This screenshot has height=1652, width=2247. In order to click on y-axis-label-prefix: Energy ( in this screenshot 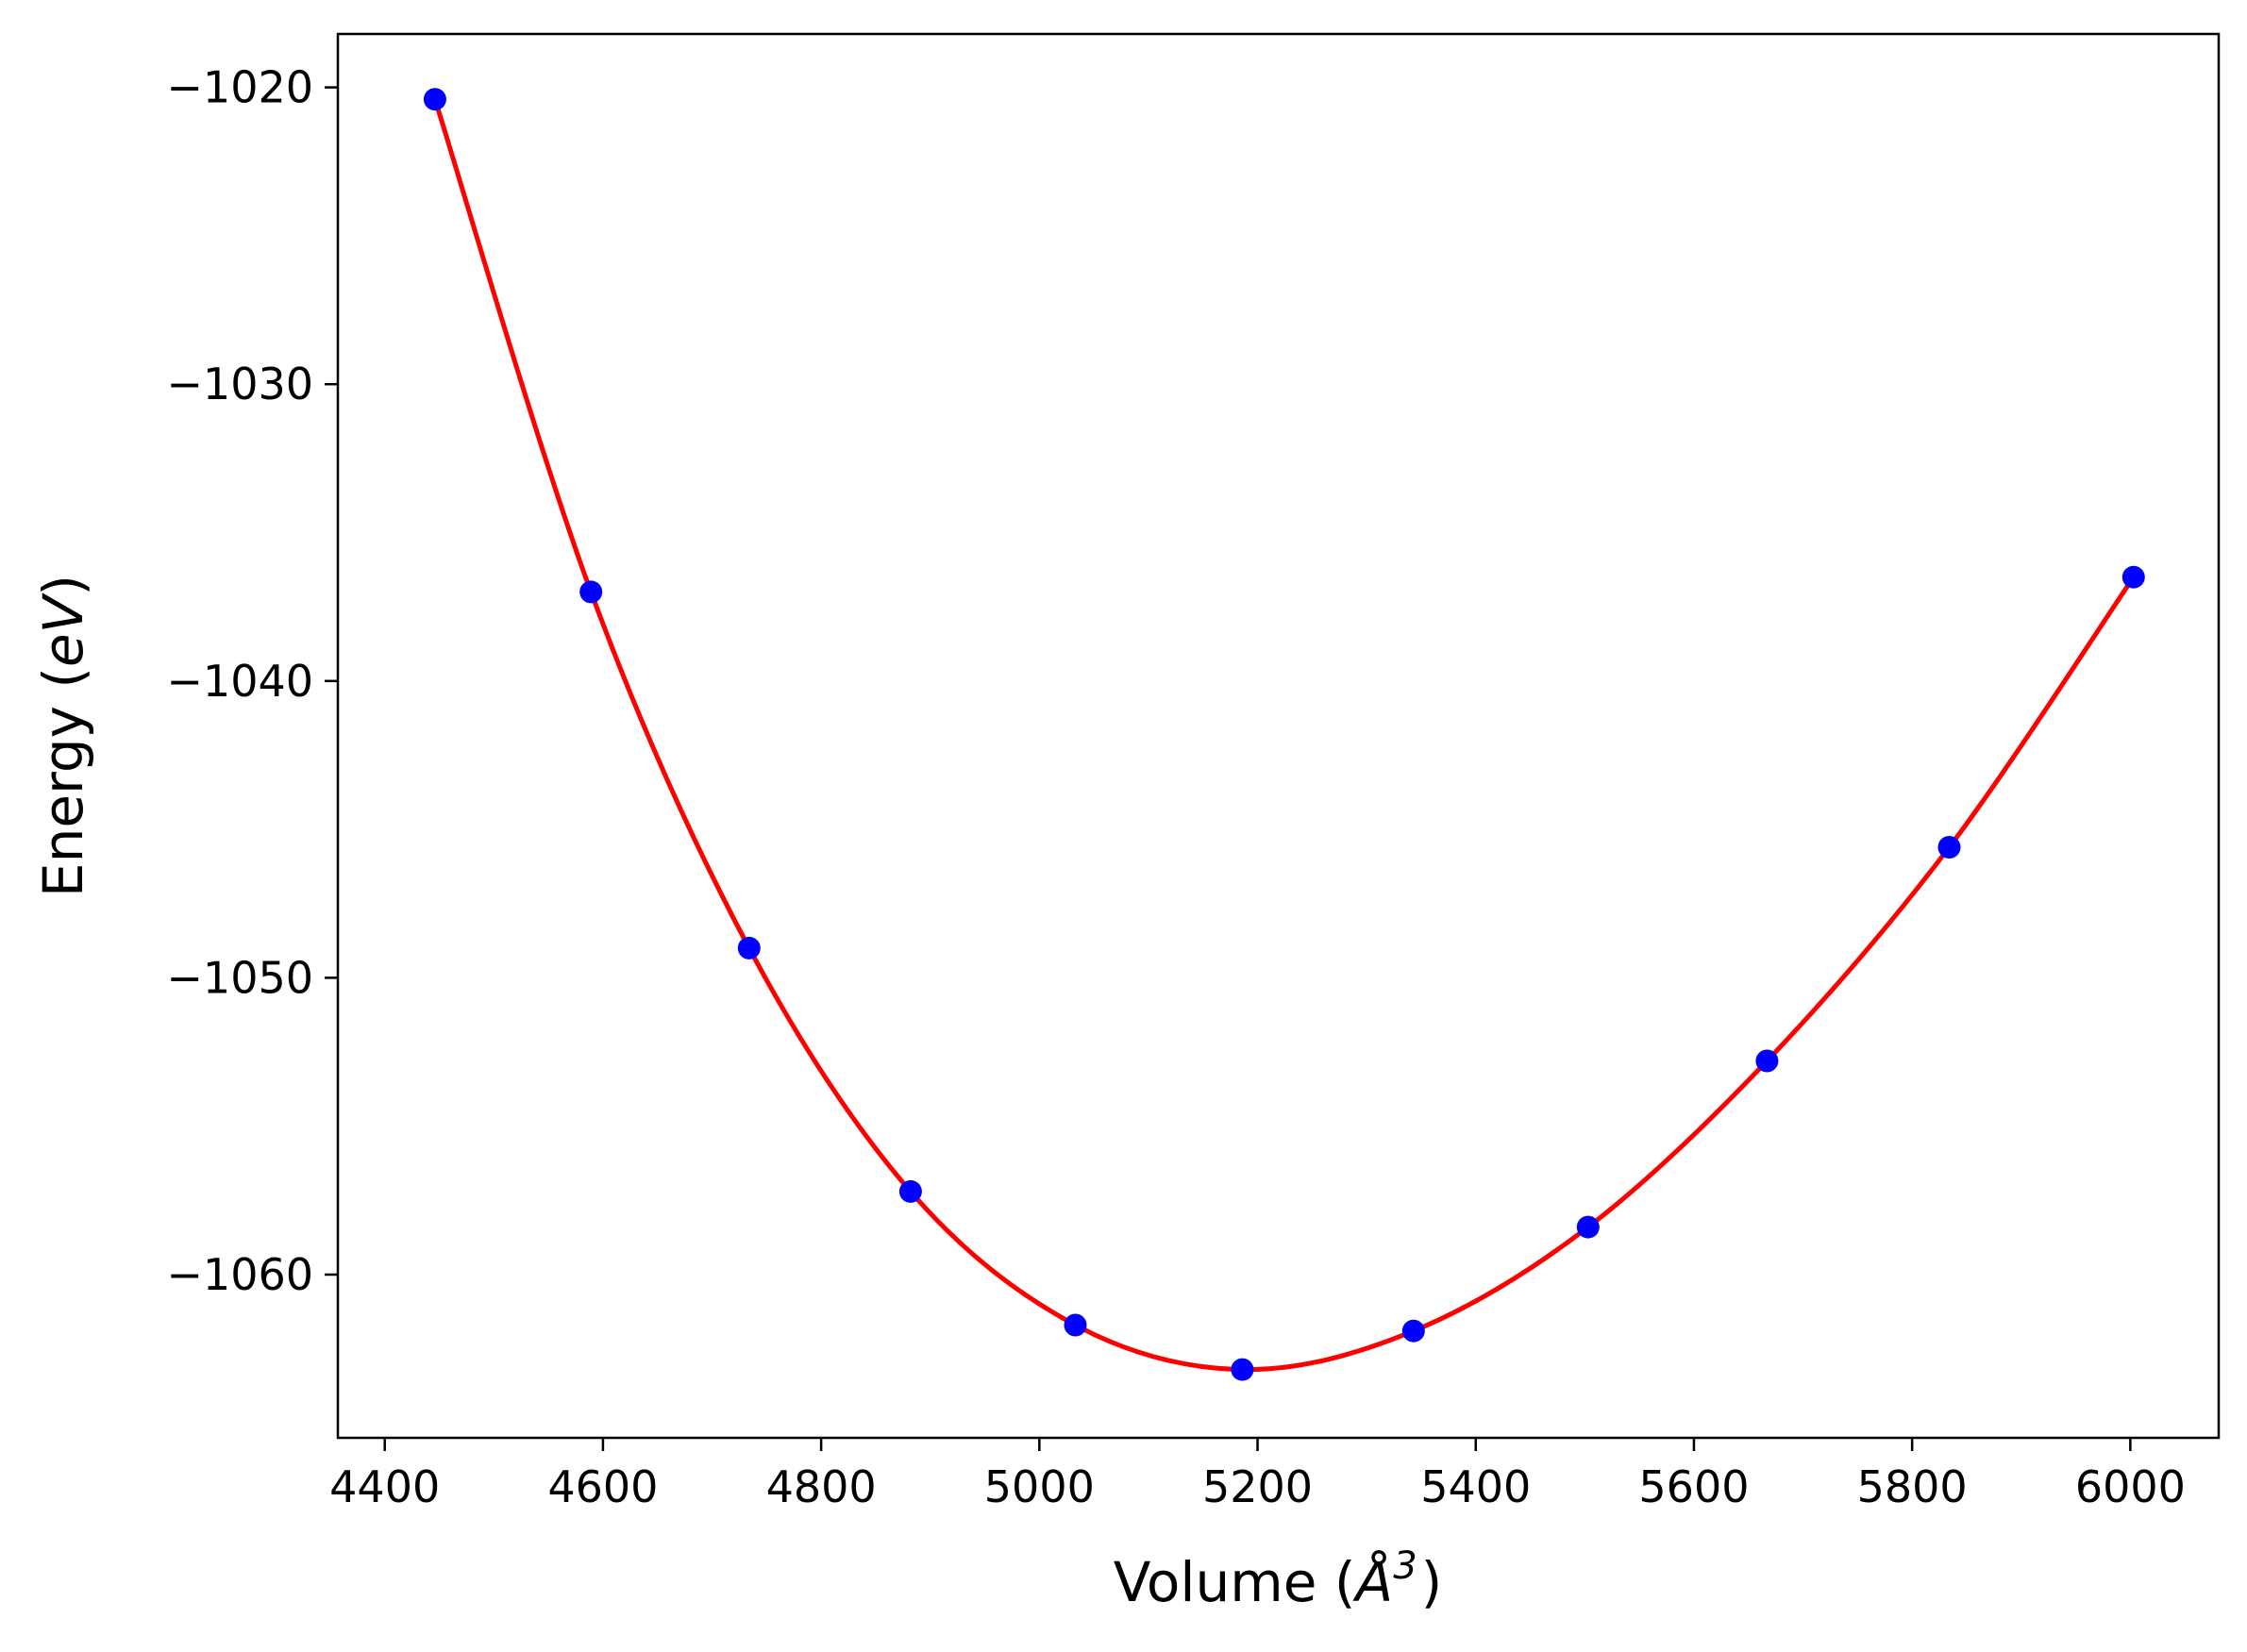, I will do `click(63, 782)`.